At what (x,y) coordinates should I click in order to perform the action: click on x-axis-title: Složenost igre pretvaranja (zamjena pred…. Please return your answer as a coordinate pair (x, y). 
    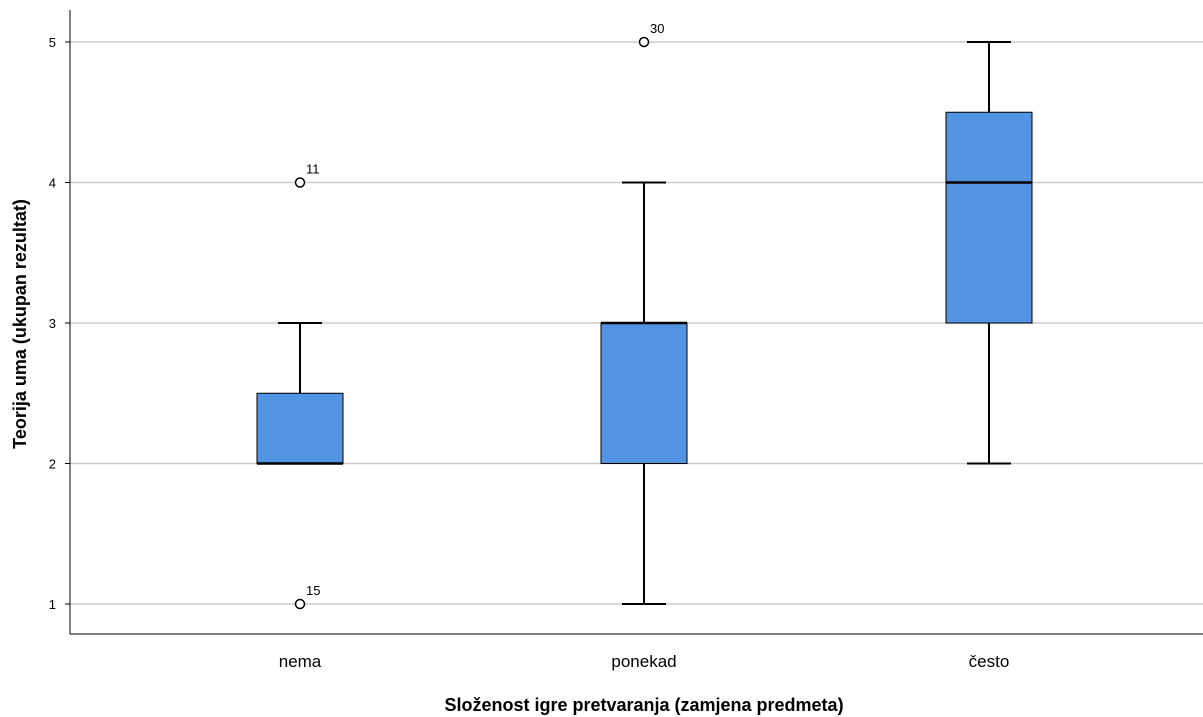
    Looking at the image, I should click on (643, 705).